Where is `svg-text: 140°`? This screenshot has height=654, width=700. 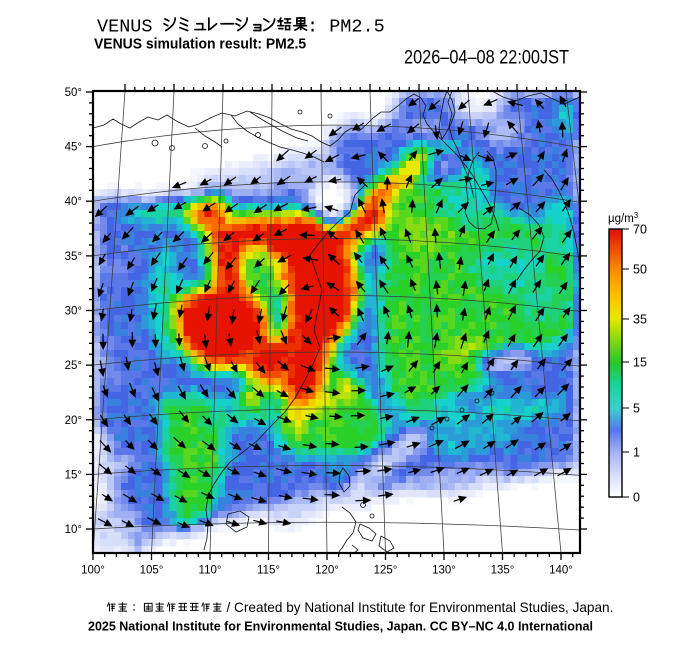 svg-text: 140° is located at coordinates (561, 571).